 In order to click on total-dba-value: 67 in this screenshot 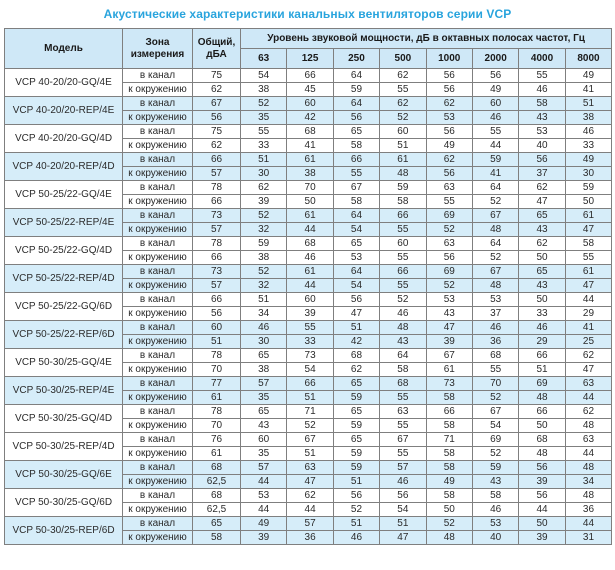, I will do `click(216, 103)`.